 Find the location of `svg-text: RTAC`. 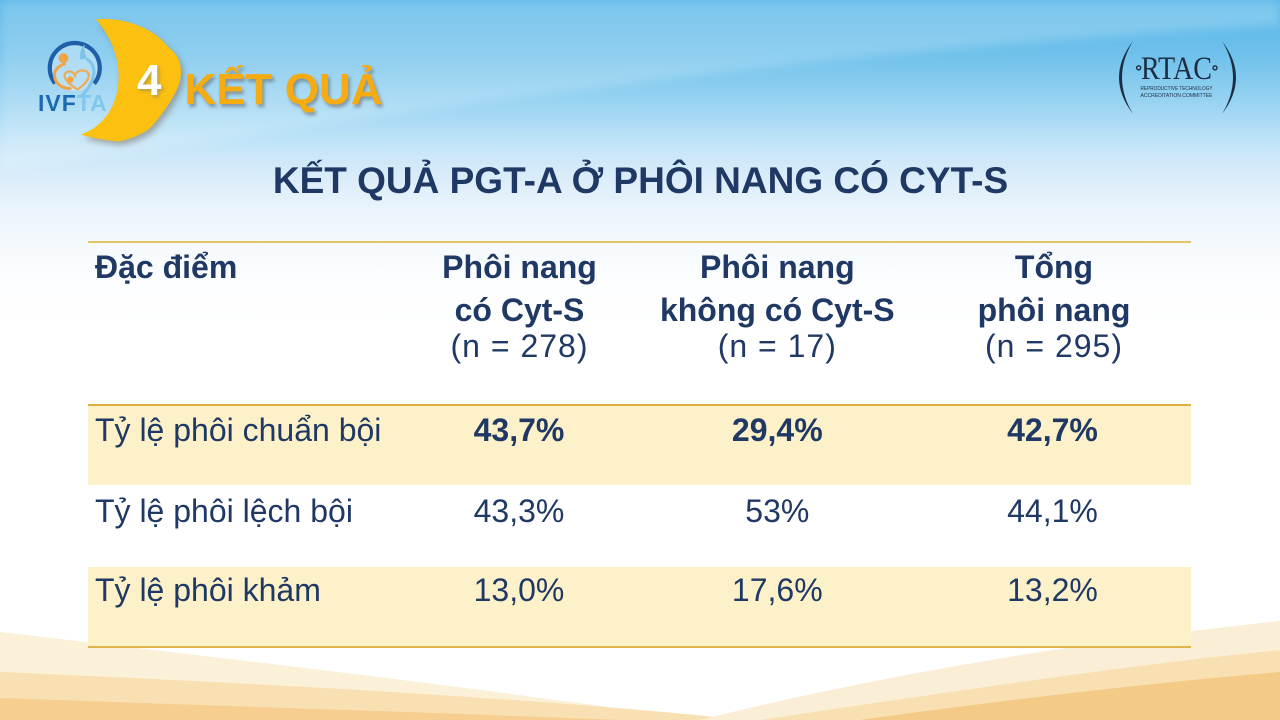

svg-text: RTAC is located at coordinates (1176, 69).